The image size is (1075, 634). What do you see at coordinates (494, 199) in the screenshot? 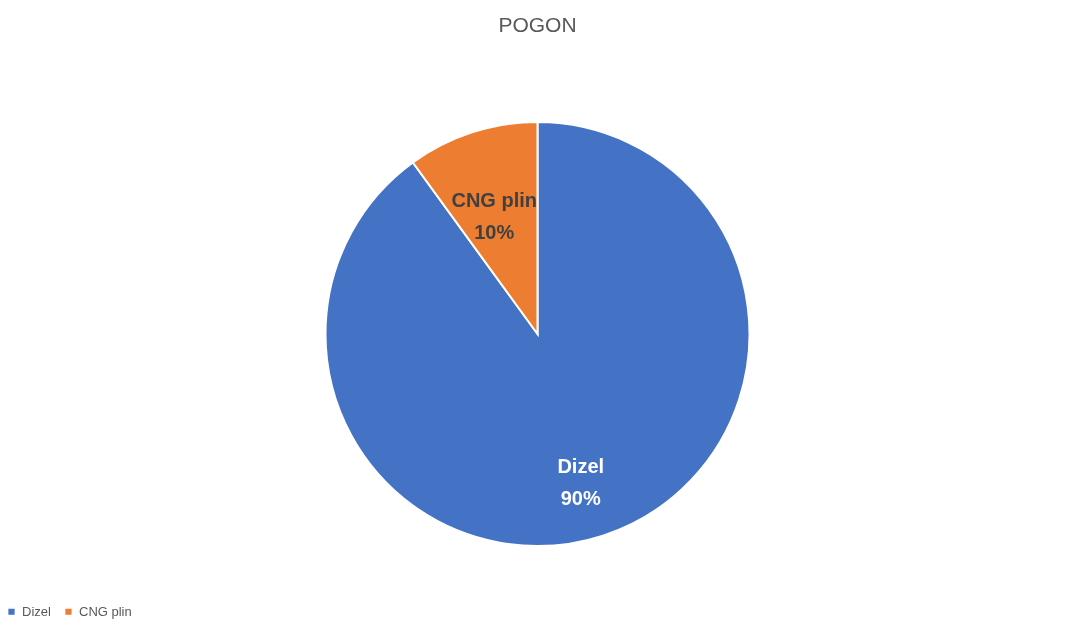
I see `slice-label: CNG plin` at bounding box center [494, 199].